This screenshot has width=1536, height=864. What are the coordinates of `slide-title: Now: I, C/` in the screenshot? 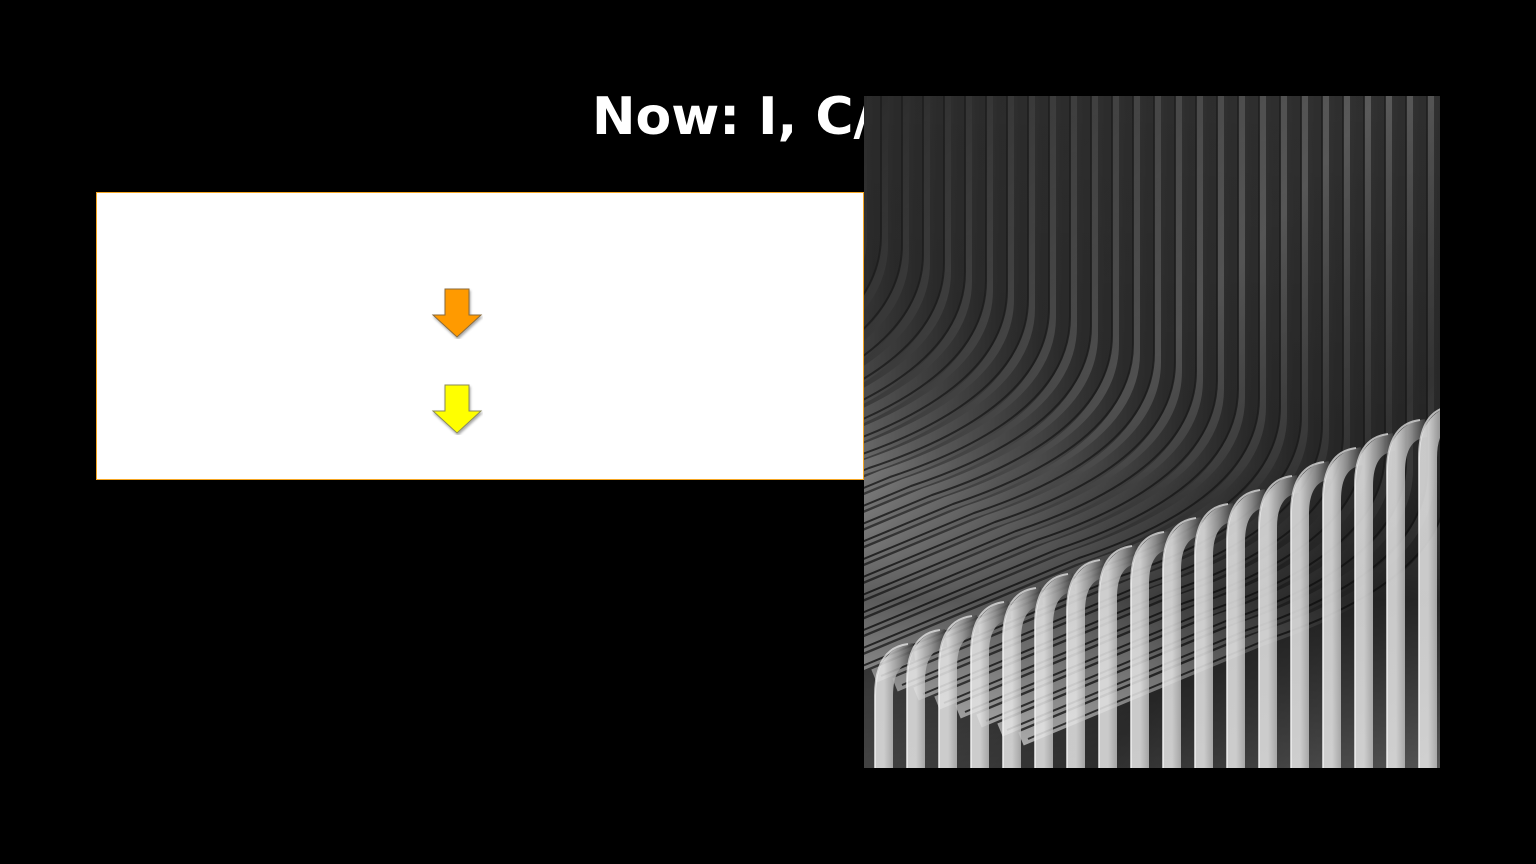 It's located at (732, 117).